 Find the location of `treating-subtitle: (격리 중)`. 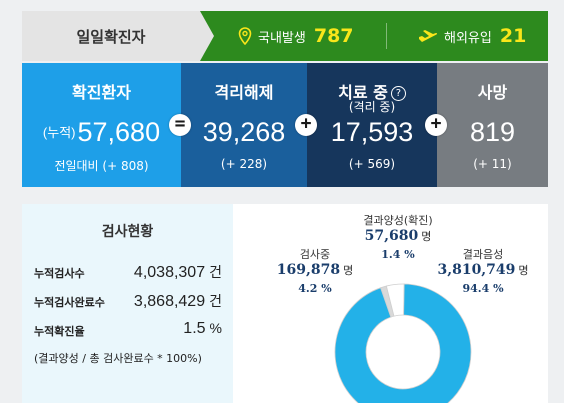

treating-subtitle: (격리 중) is located at coordinates (372, 107).